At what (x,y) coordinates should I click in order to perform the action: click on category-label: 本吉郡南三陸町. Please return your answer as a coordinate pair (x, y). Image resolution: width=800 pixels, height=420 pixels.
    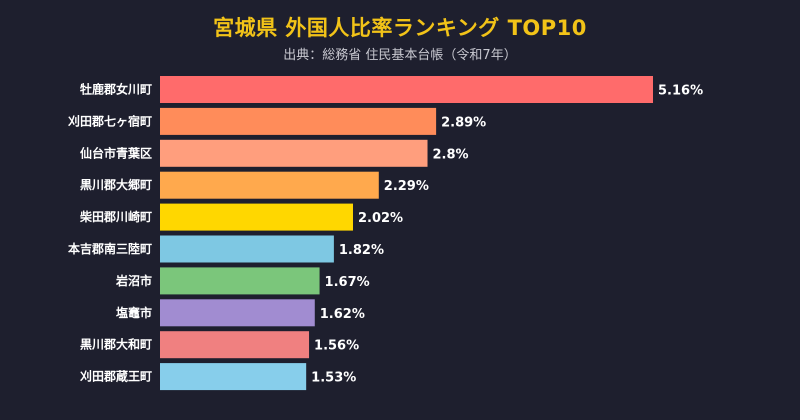
    Looking at the image, I should click on (110, 248).